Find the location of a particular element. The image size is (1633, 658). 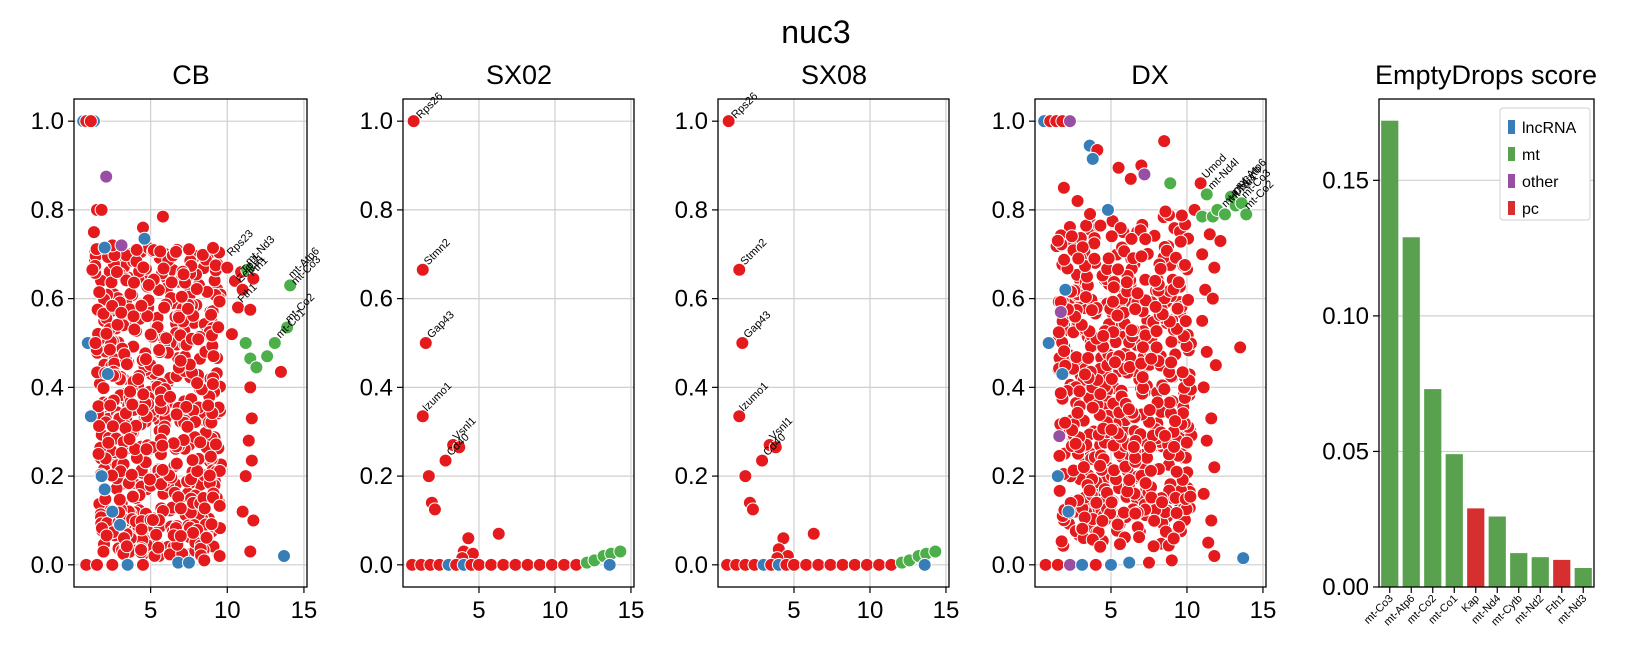

legend-swatch is located at coordinates (1511, 154).